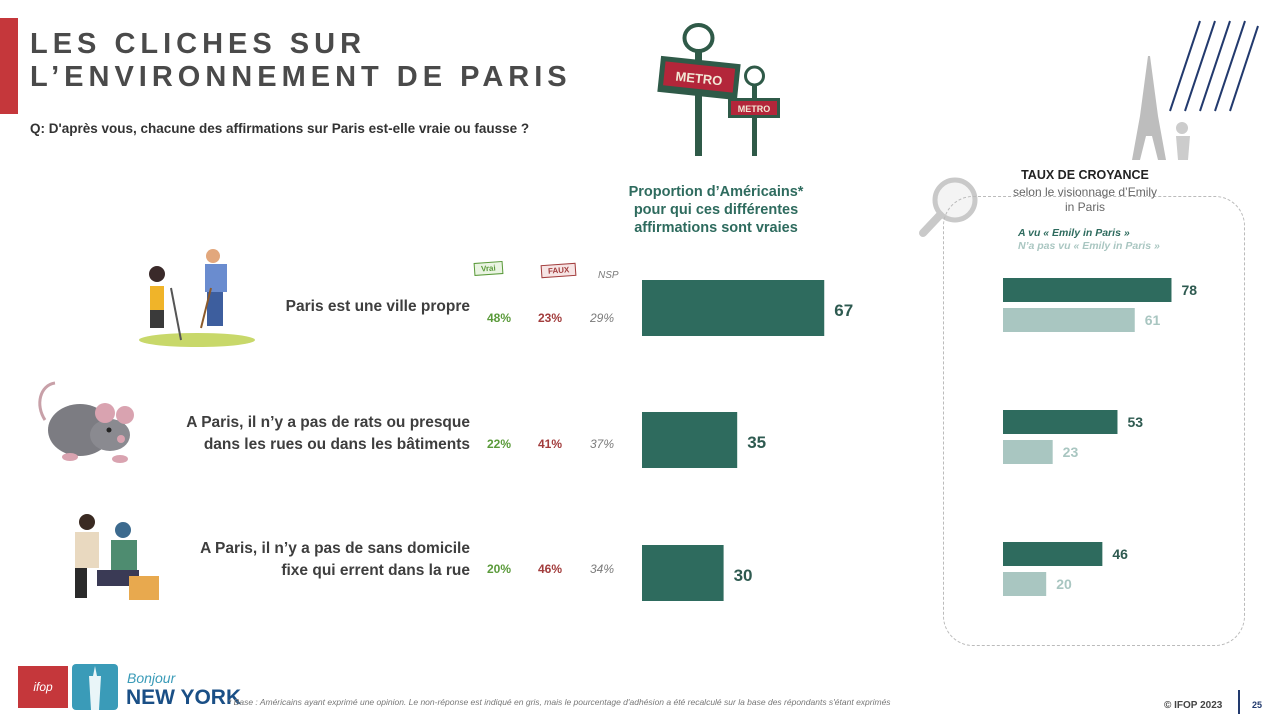  What do you see at coordinates (336, 444) in the screenshot?
I see `statement-2-line-2: dans les rues ou dans les bâtiments` at bounding box center [336, 444].